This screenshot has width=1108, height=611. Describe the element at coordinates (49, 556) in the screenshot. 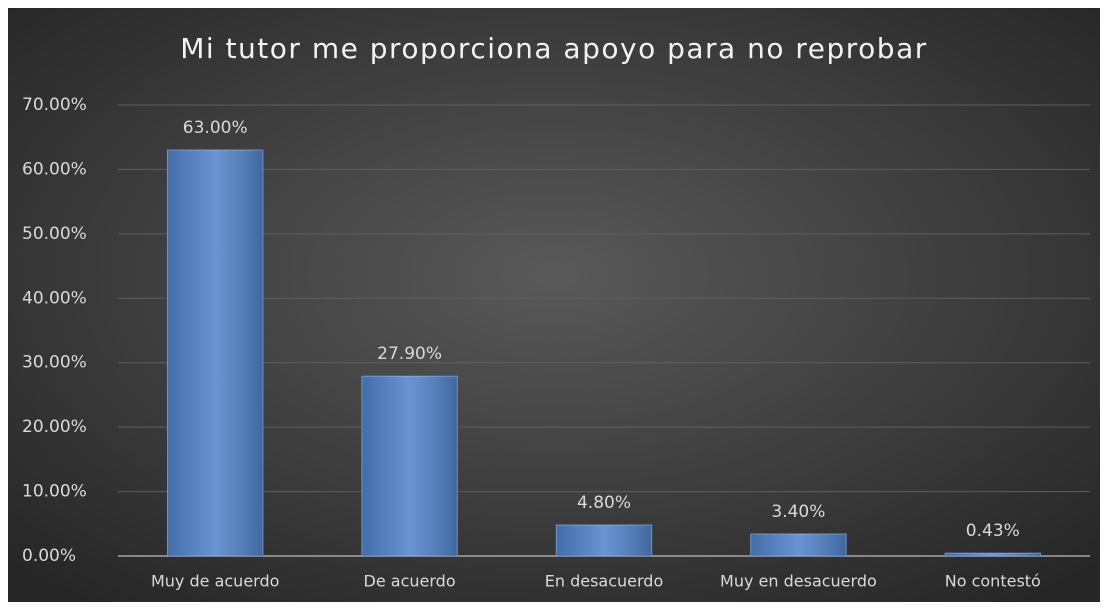

I see `y-tick-label: 0.00%` at that location.